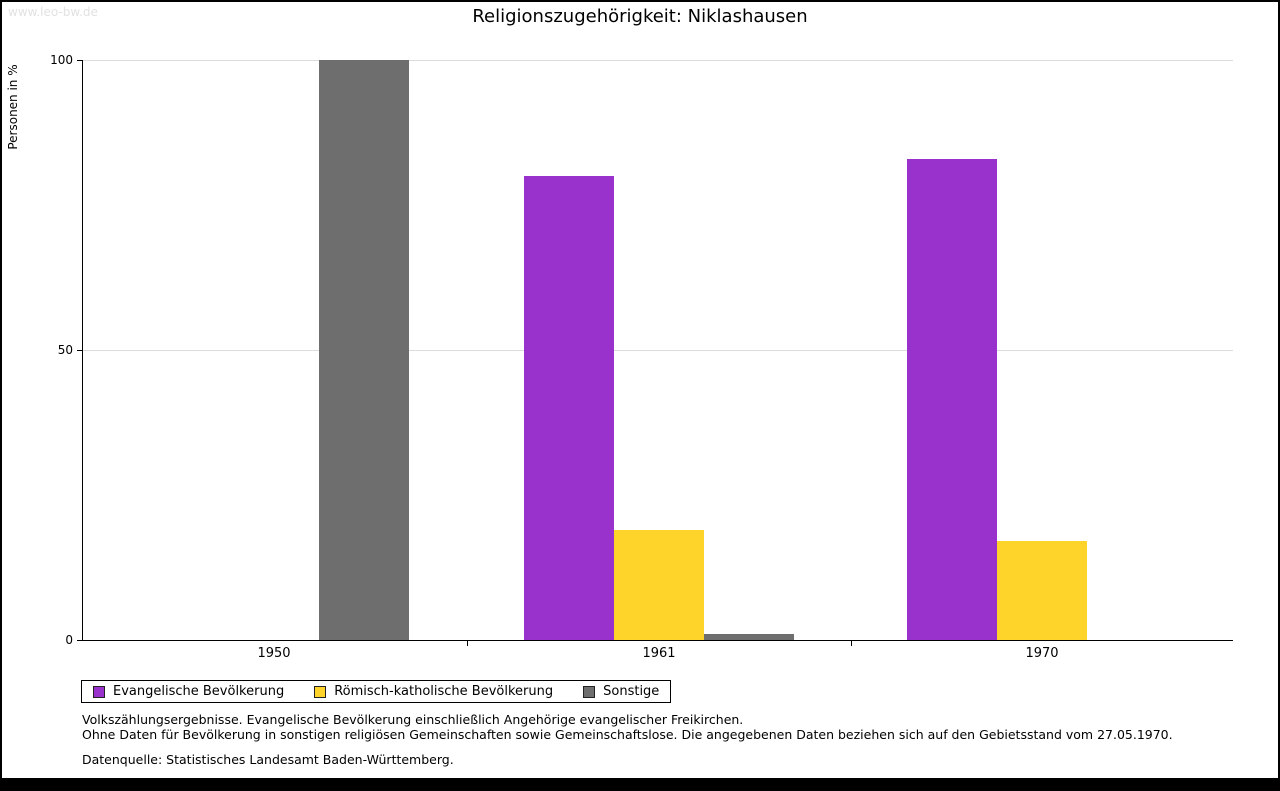 The height and width of the screenshot is (791, 1280). Describe the element at coordinates (1042, 653) in the screenshot. I see `x-tick-label-1970: 1970` at that location.